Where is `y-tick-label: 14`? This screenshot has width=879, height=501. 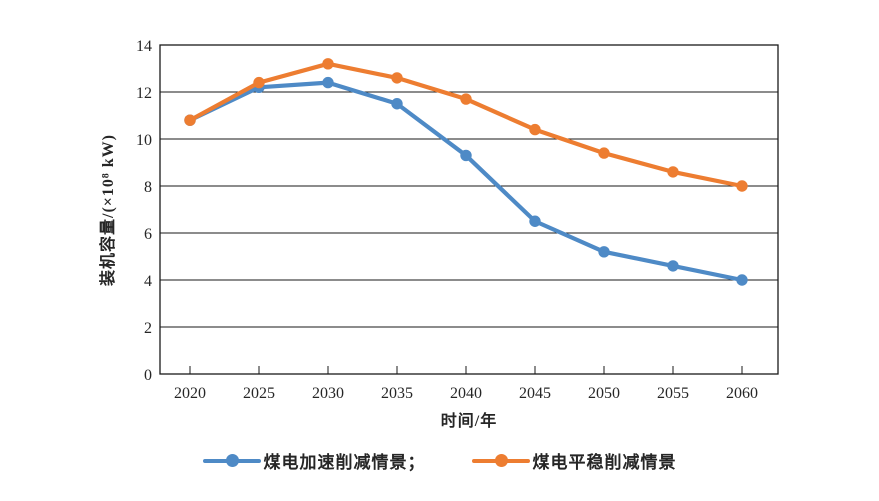
y-tick-label: 14 is located at coordinates (144, 46).